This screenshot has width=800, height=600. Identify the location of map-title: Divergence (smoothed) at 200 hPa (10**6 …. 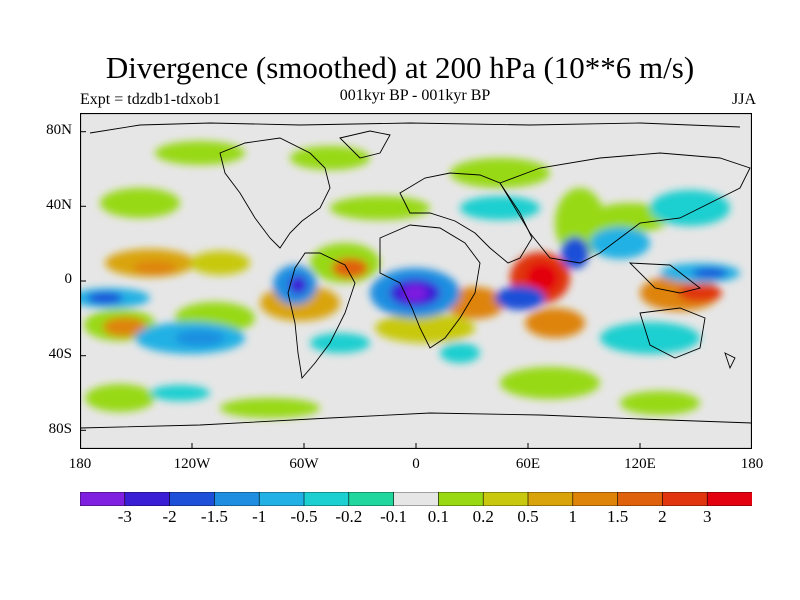
(400, 67).